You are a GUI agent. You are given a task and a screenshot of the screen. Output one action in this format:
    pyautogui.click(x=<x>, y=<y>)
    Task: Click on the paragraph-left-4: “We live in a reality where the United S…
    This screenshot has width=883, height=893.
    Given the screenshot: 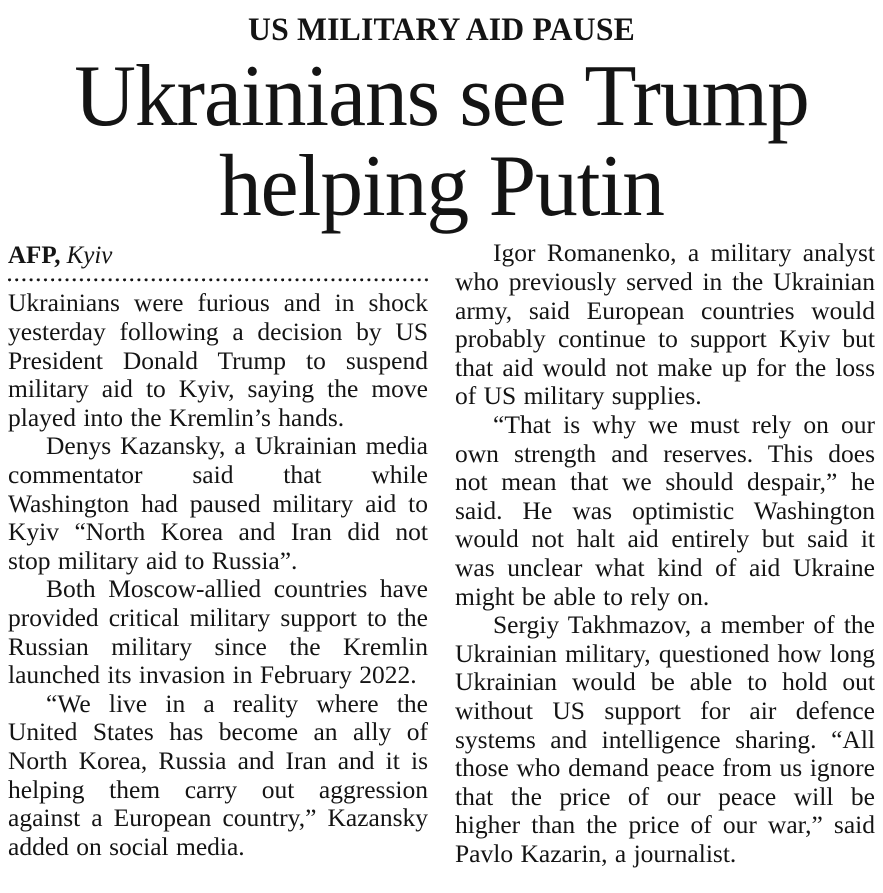 What is the action you would take?
    pyautogui.click(x=218, y=774)
    